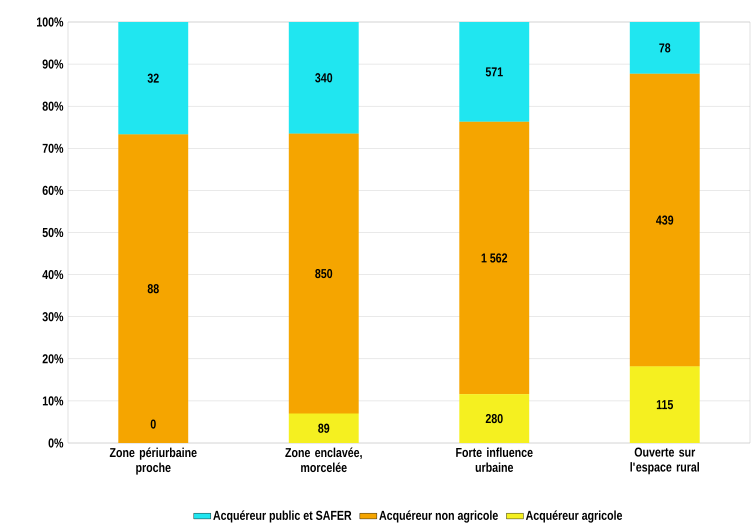  Describe the element at coordinates (53, 359) in the screenshot. I see `y-tick-label: 20%` at that location.